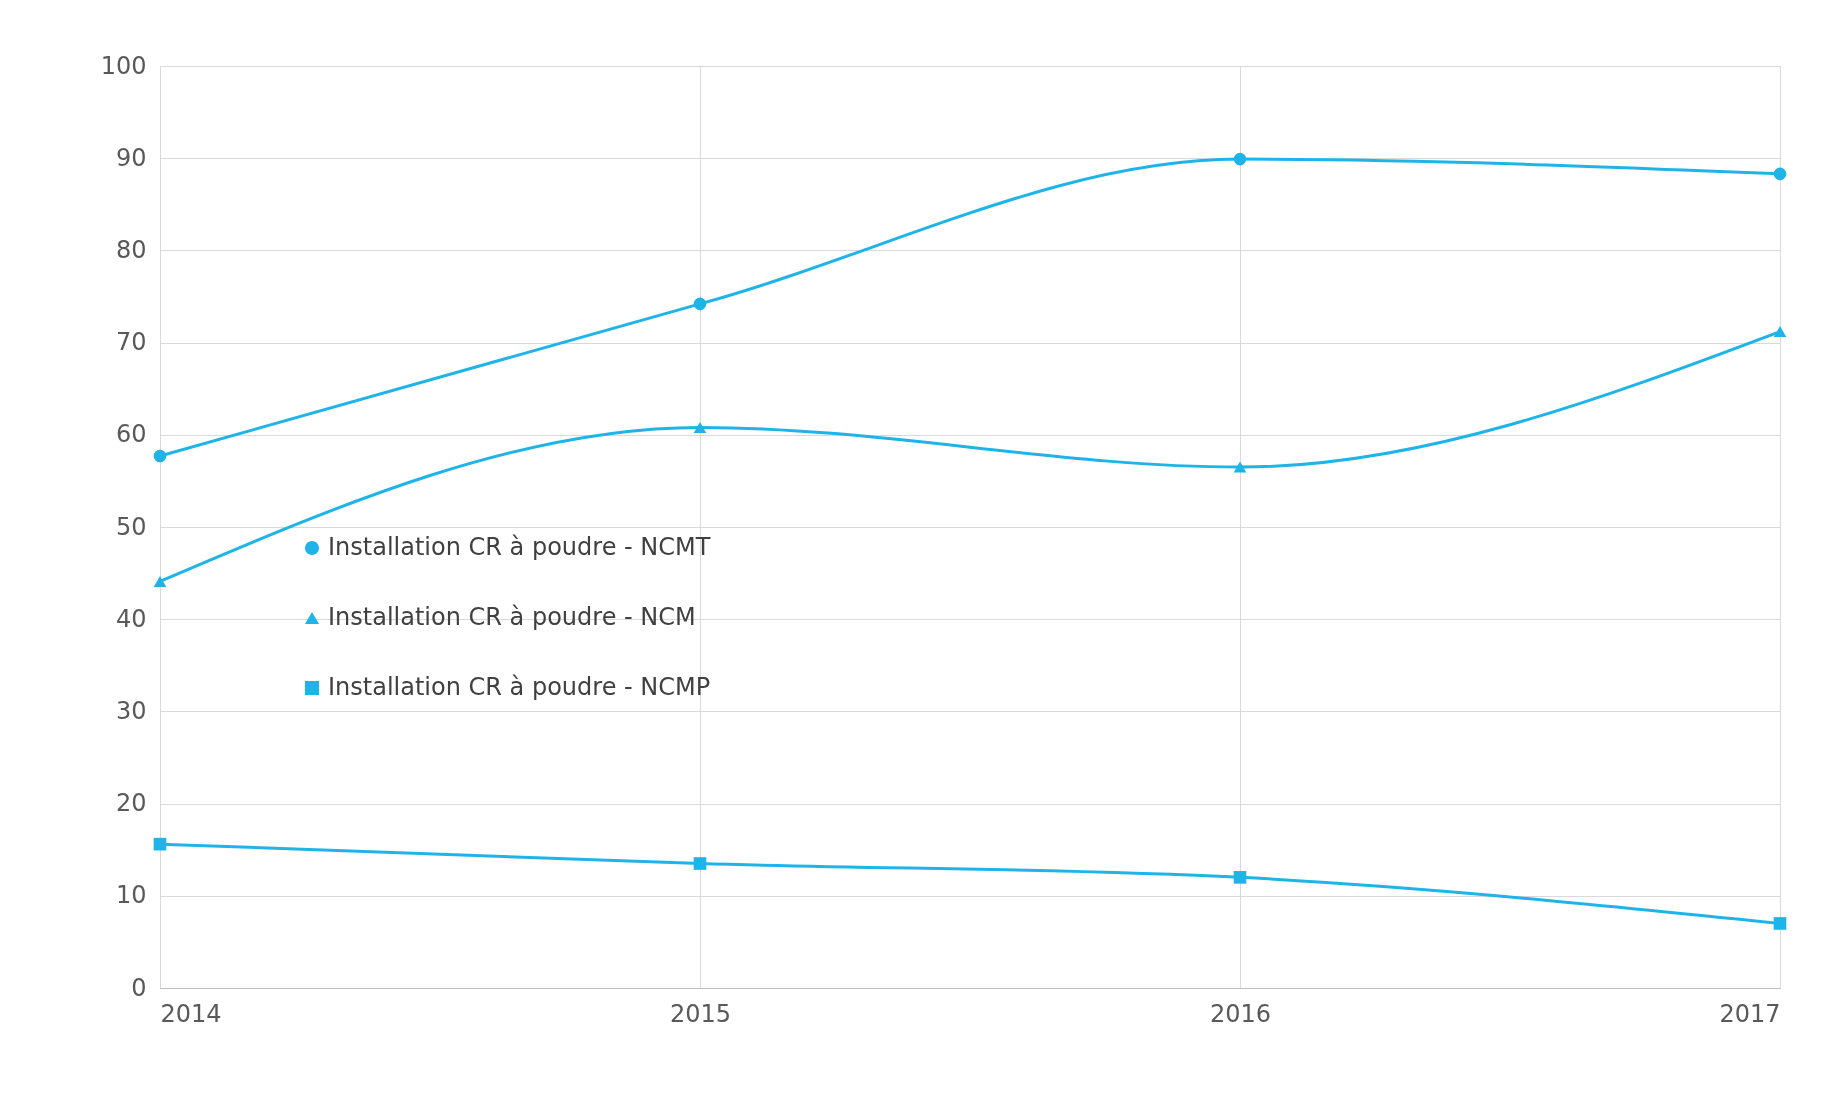 Image resolution: width=1845 pixels, height=1101 pixels. Describe the element at coordinates (131, 434) in the screenshot. I see `y-tick-label: 60` at that location.